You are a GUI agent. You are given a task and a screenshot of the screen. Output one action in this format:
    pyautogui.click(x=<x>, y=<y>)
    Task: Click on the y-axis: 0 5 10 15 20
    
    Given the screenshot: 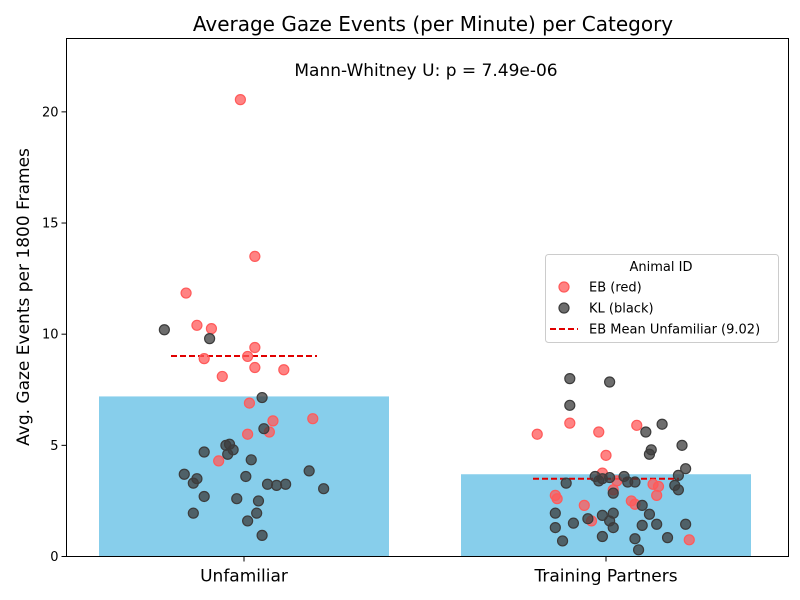 What is the action you would take?
    pyautogui.click(x=54, y=335)
    